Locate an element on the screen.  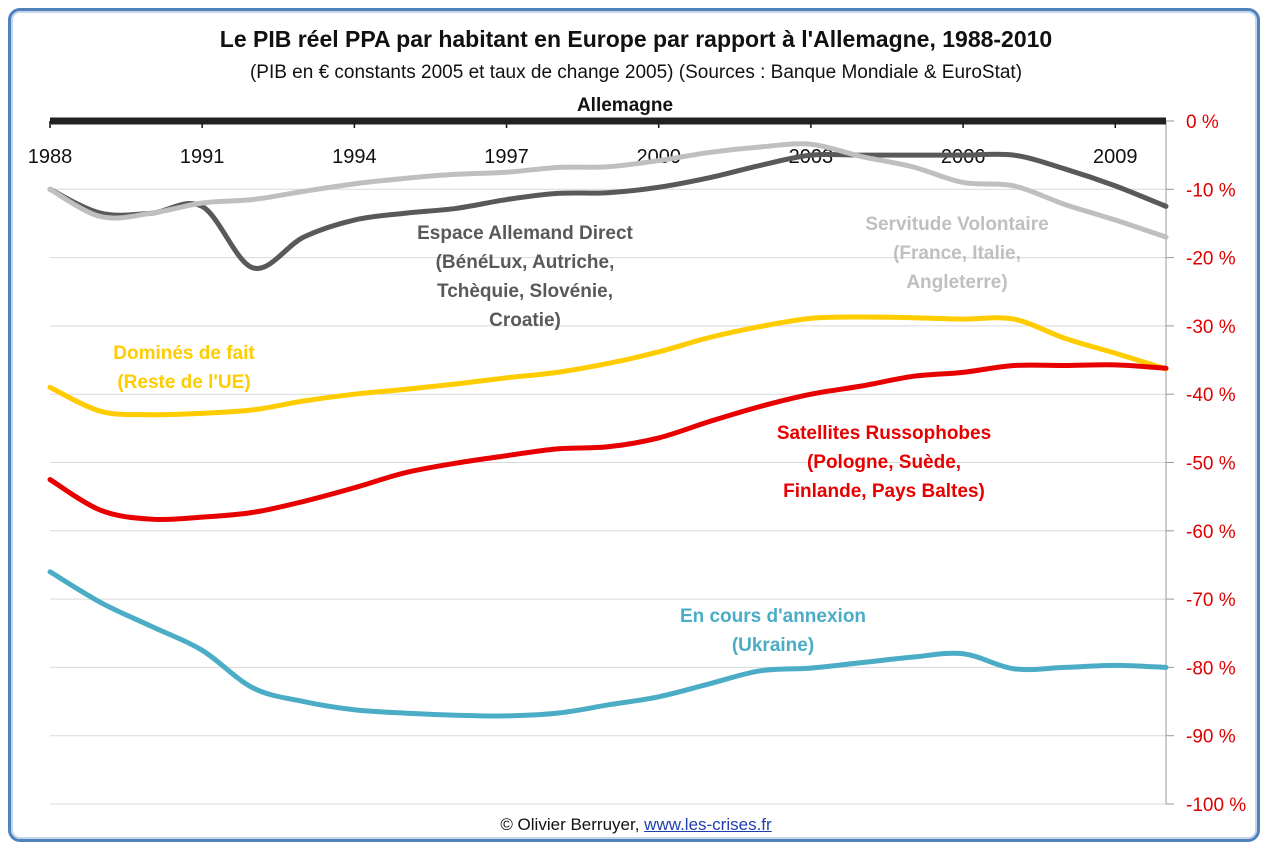
series-label: (Ukraine) is located at coordinates (773, 645).